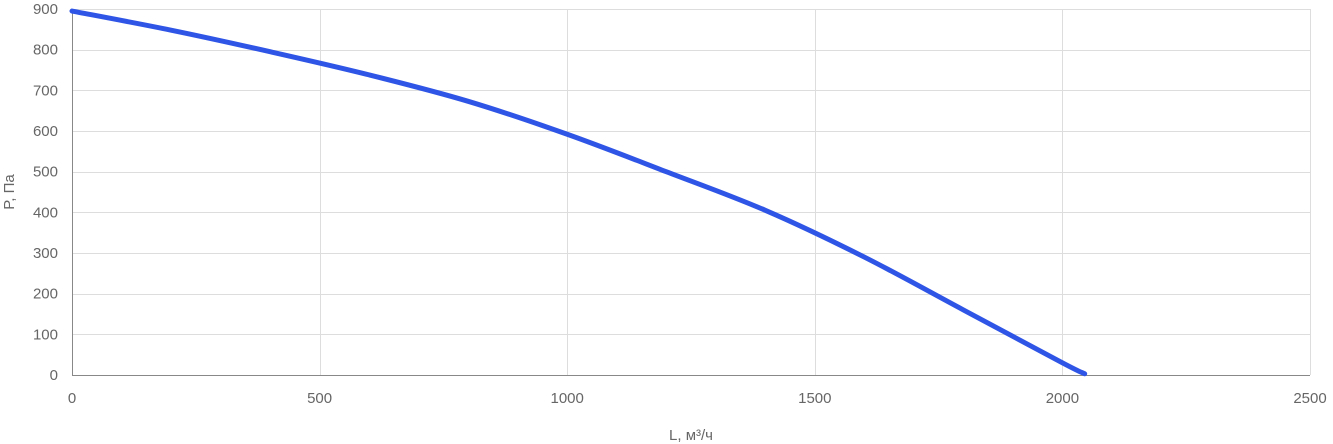 The width and height of the screenshot is (1333, 444). I want to click on y-tick-label: 100, so click(45, 334).